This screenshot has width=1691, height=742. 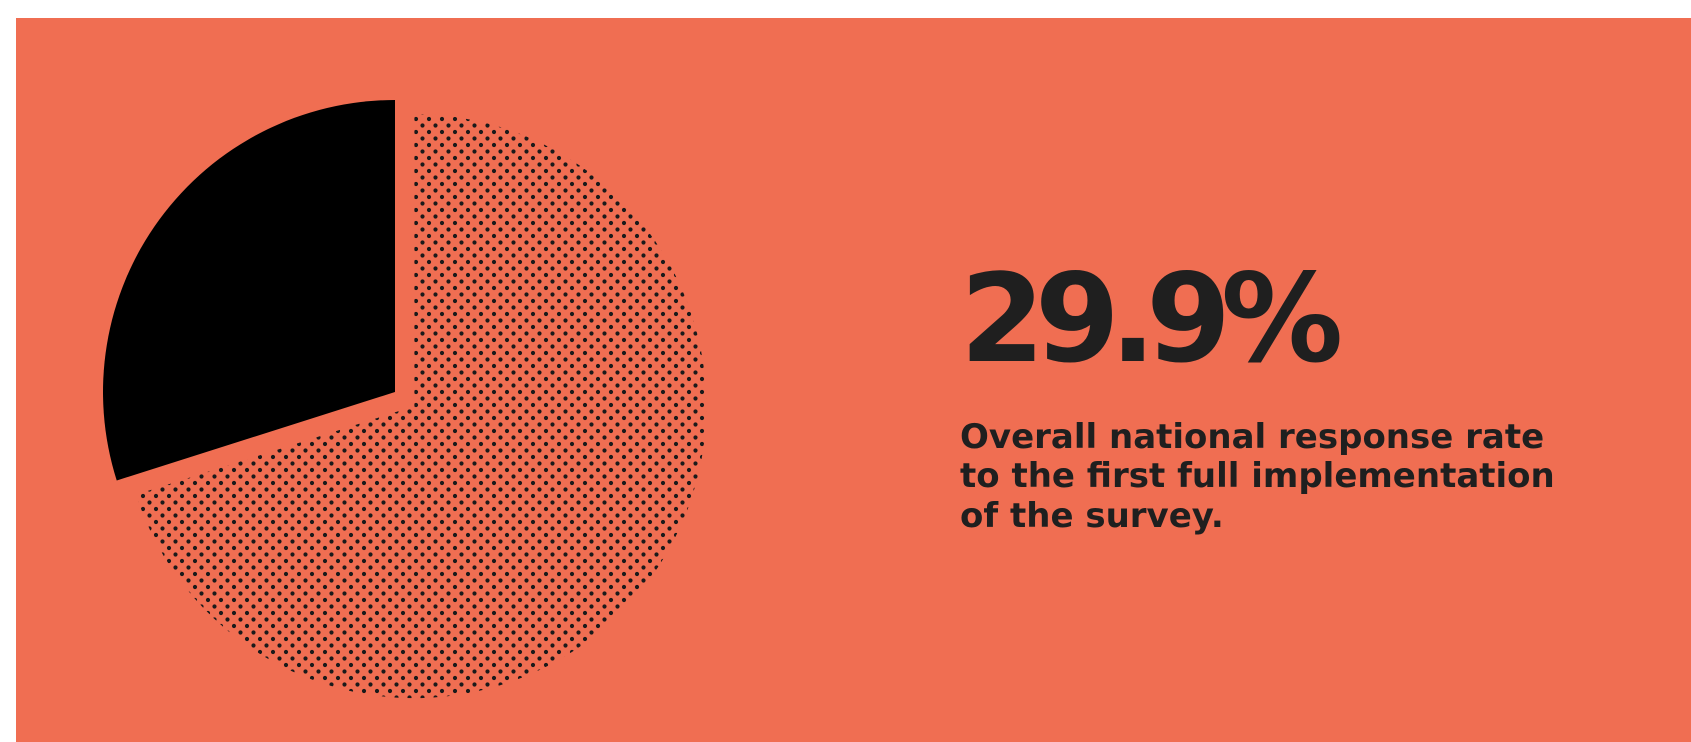 I want to click on description-line-3: of the survey., so click(x=1092, y=515).